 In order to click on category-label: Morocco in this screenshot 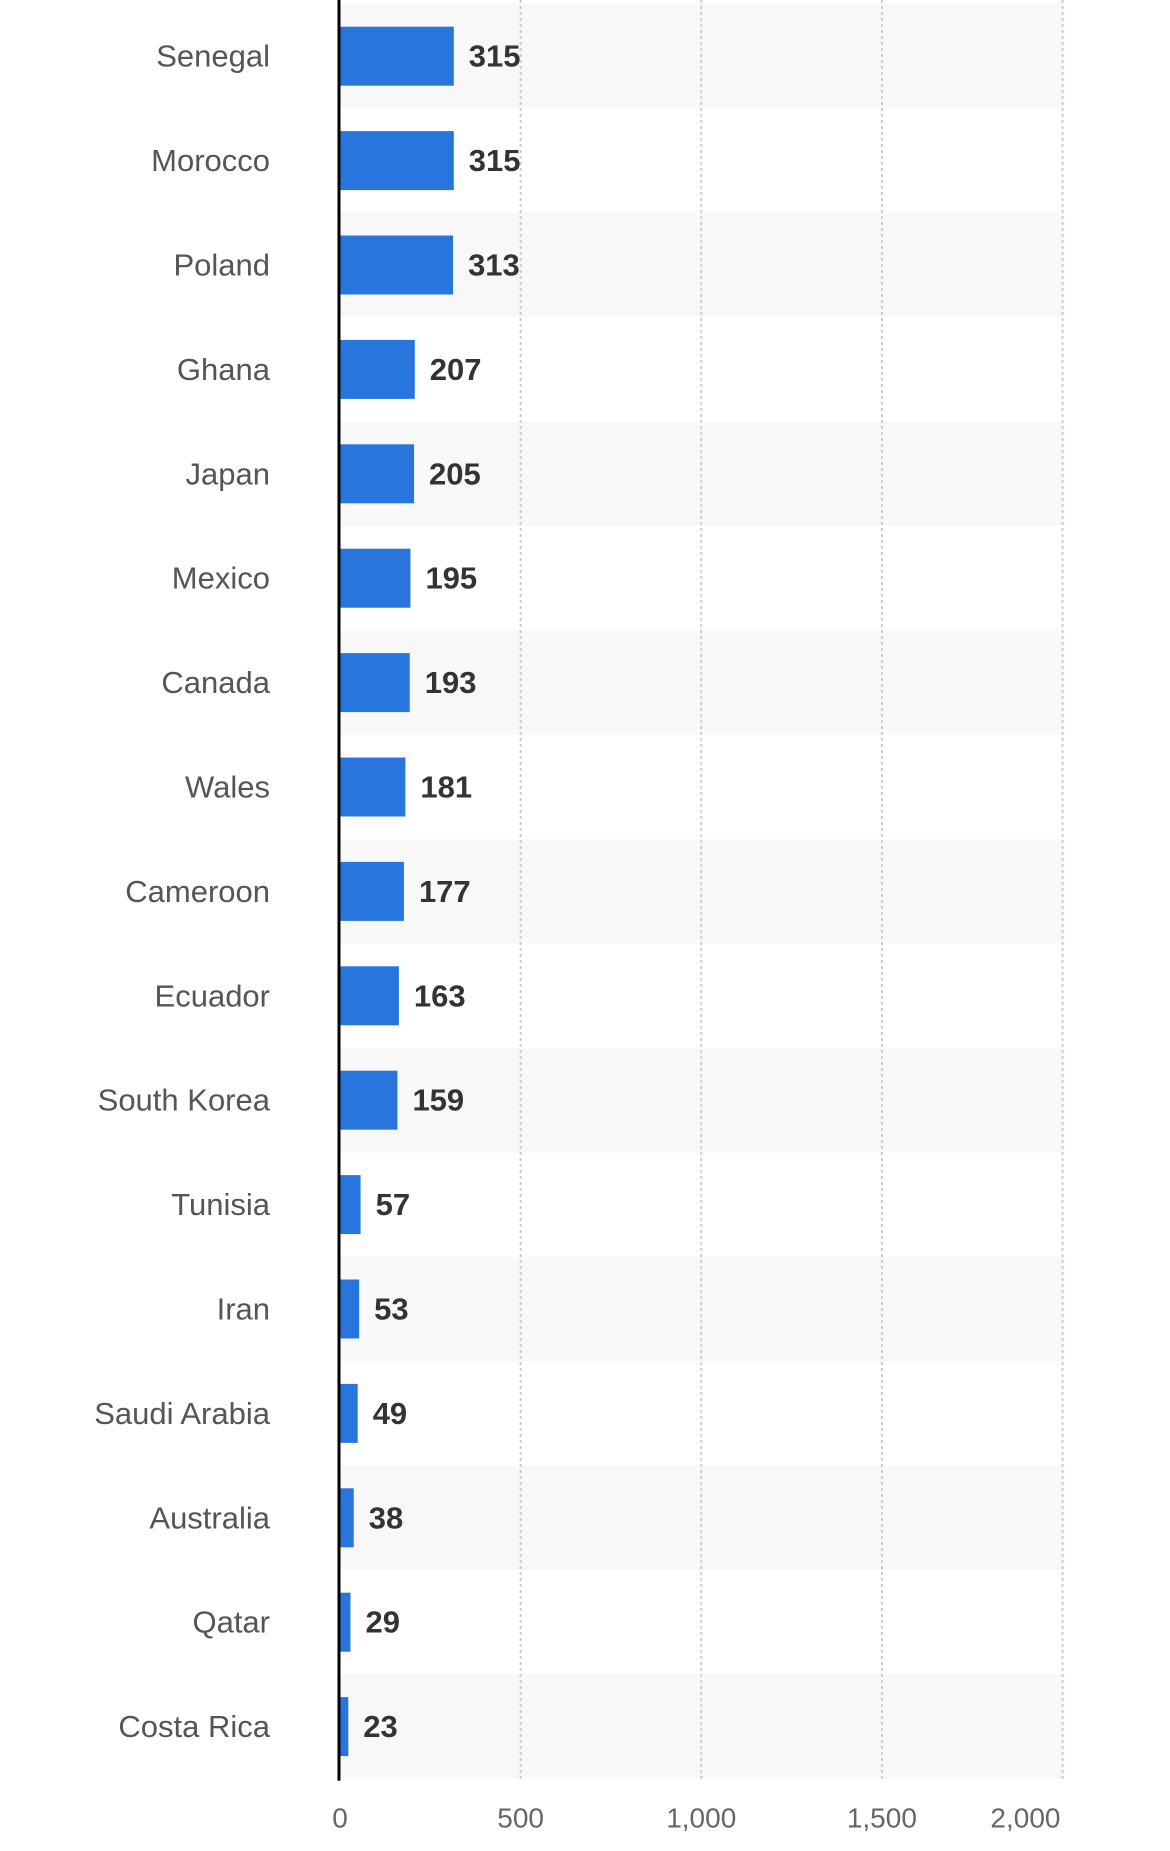, I will do `click(210, 160)`.